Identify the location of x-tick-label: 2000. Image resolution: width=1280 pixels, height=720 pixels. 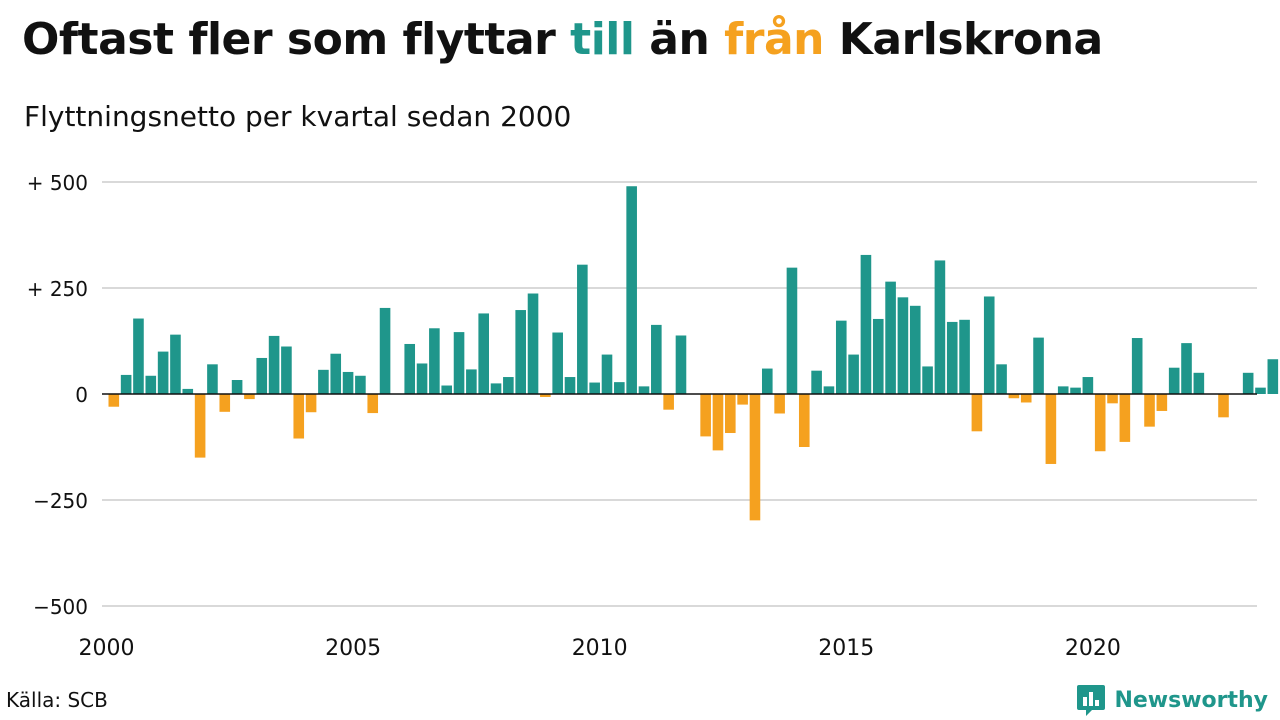
(107, 648).